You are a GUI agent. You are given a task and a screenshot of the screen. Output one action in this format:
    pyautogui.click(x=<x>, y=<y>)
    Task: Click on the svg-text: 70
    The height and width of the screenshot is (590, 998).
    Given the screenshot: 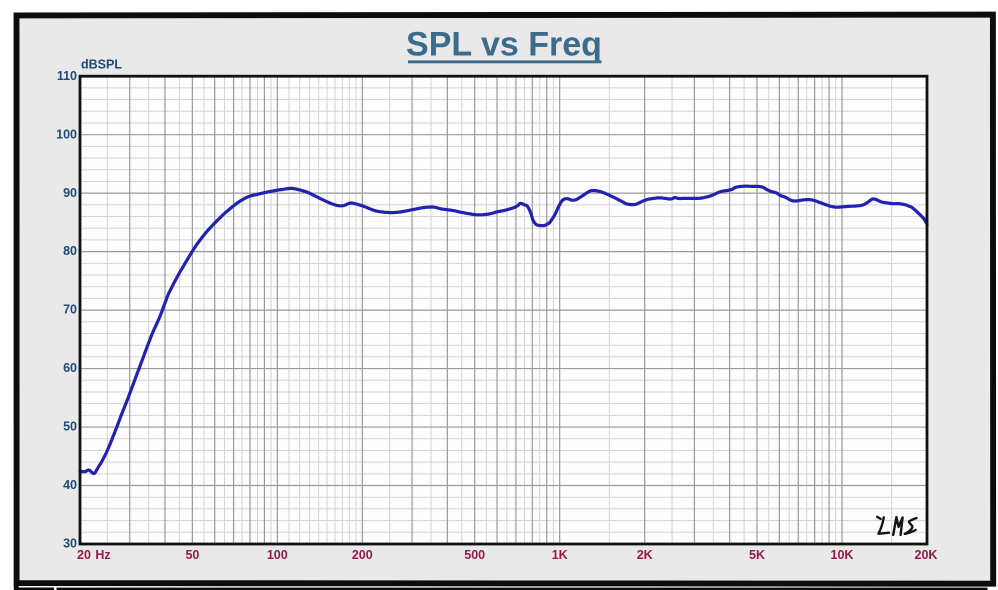 What is the action you would take?
    pyautogui.click(x=70, y=310)
    